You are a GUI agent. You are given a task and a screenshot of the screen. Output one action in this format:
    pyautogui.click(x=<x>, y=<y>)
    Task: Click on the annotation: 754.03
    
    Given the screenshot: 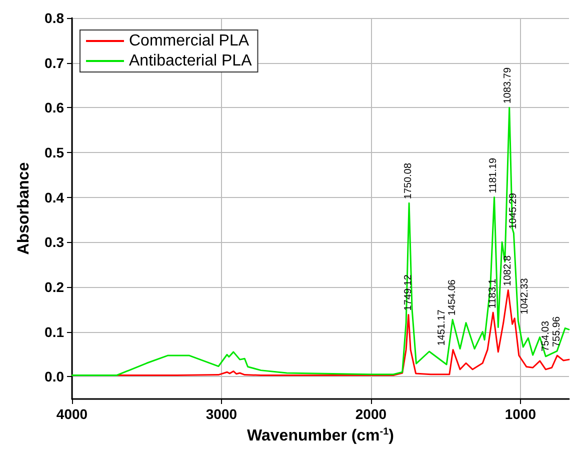 What is the action you would take?
    pyautogui.click(x=546, y=336)
    